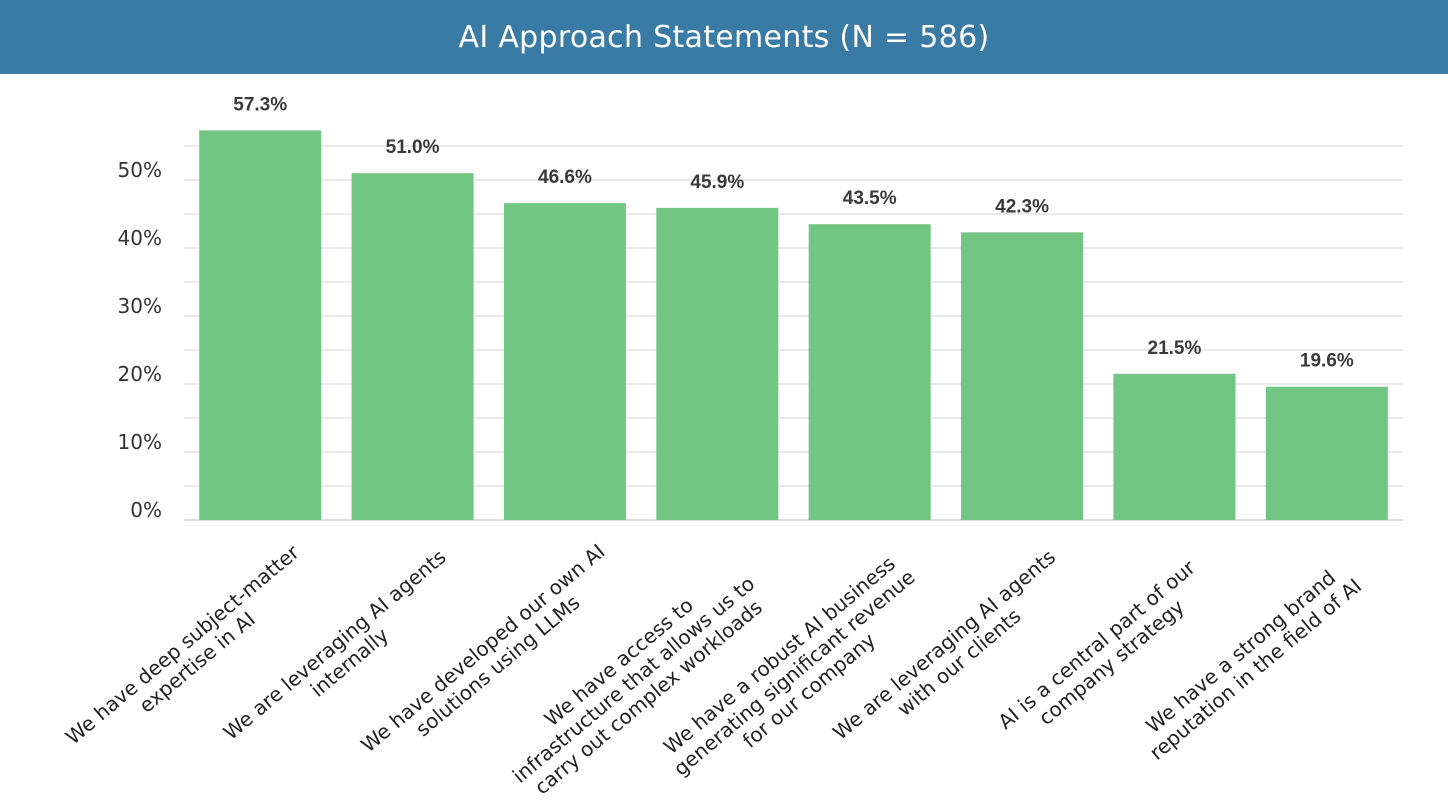 This screenshot has height=810, width=1448. Describe the element at coordinates (565, 177) in the screenshot. I see `data-label: 46.6%` at that location.